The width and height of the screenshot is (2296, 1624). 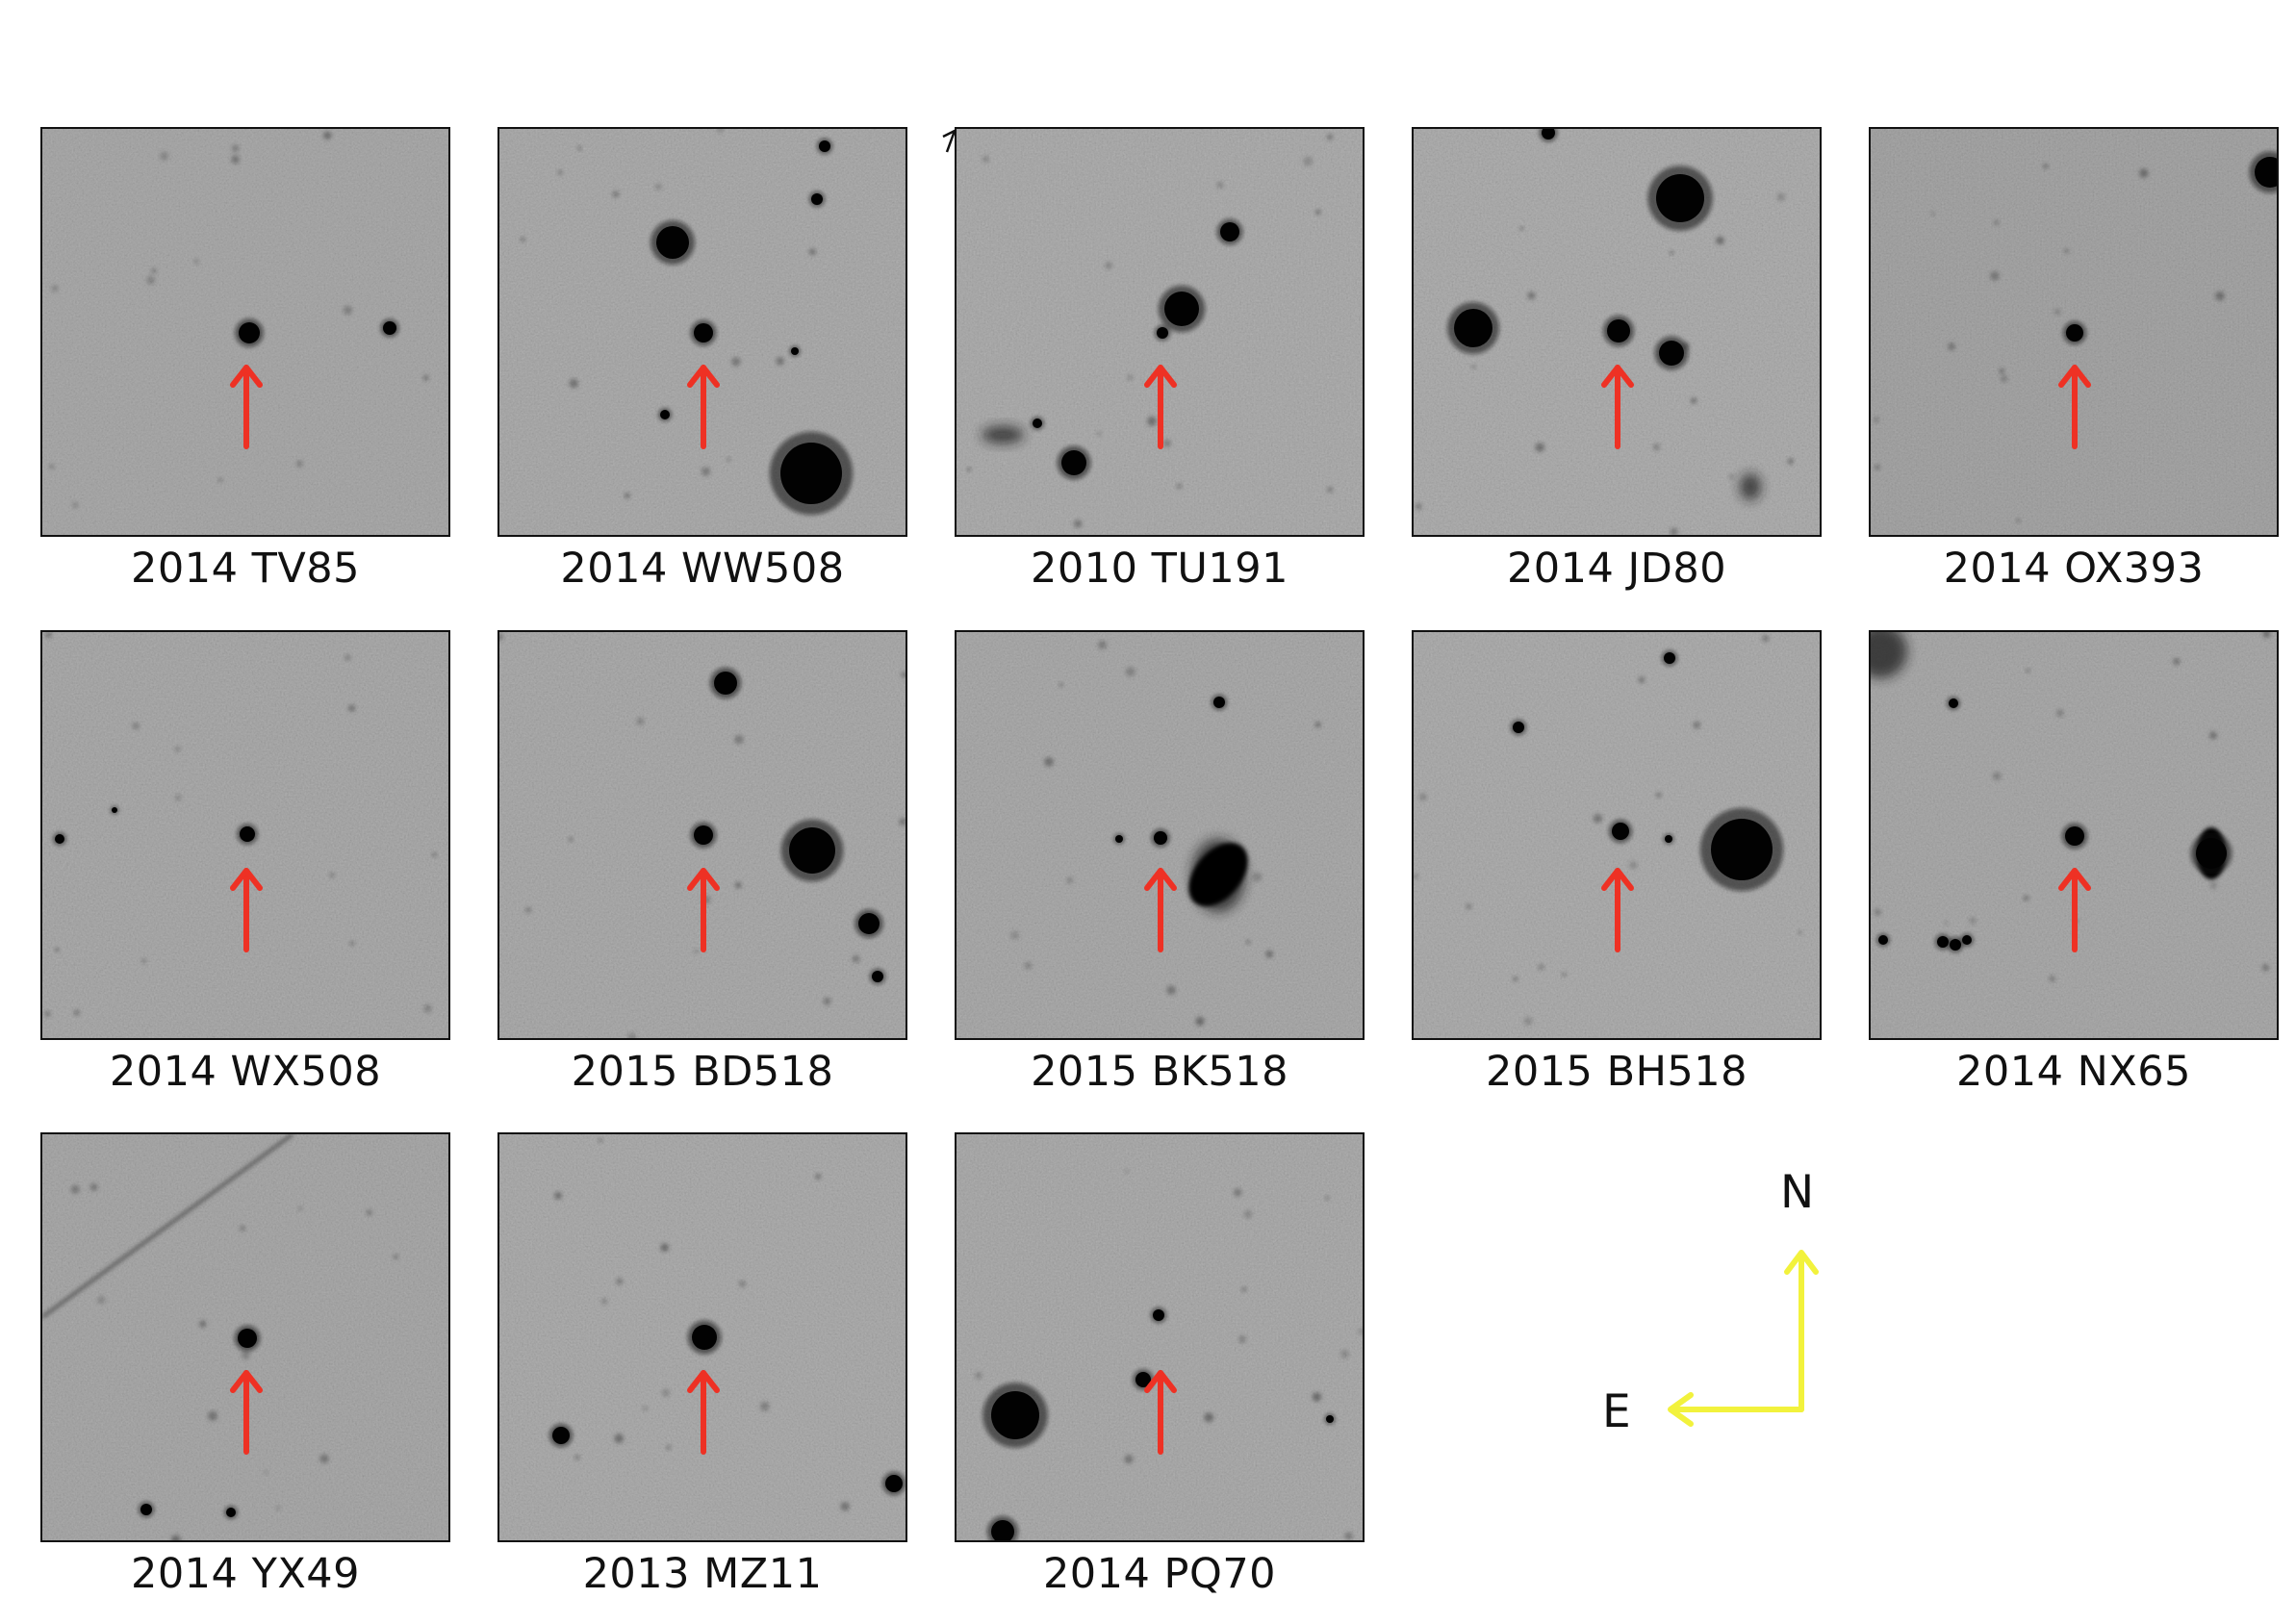 I want to click on image-cell: 2014 TV85, so click(x=245, y=360).